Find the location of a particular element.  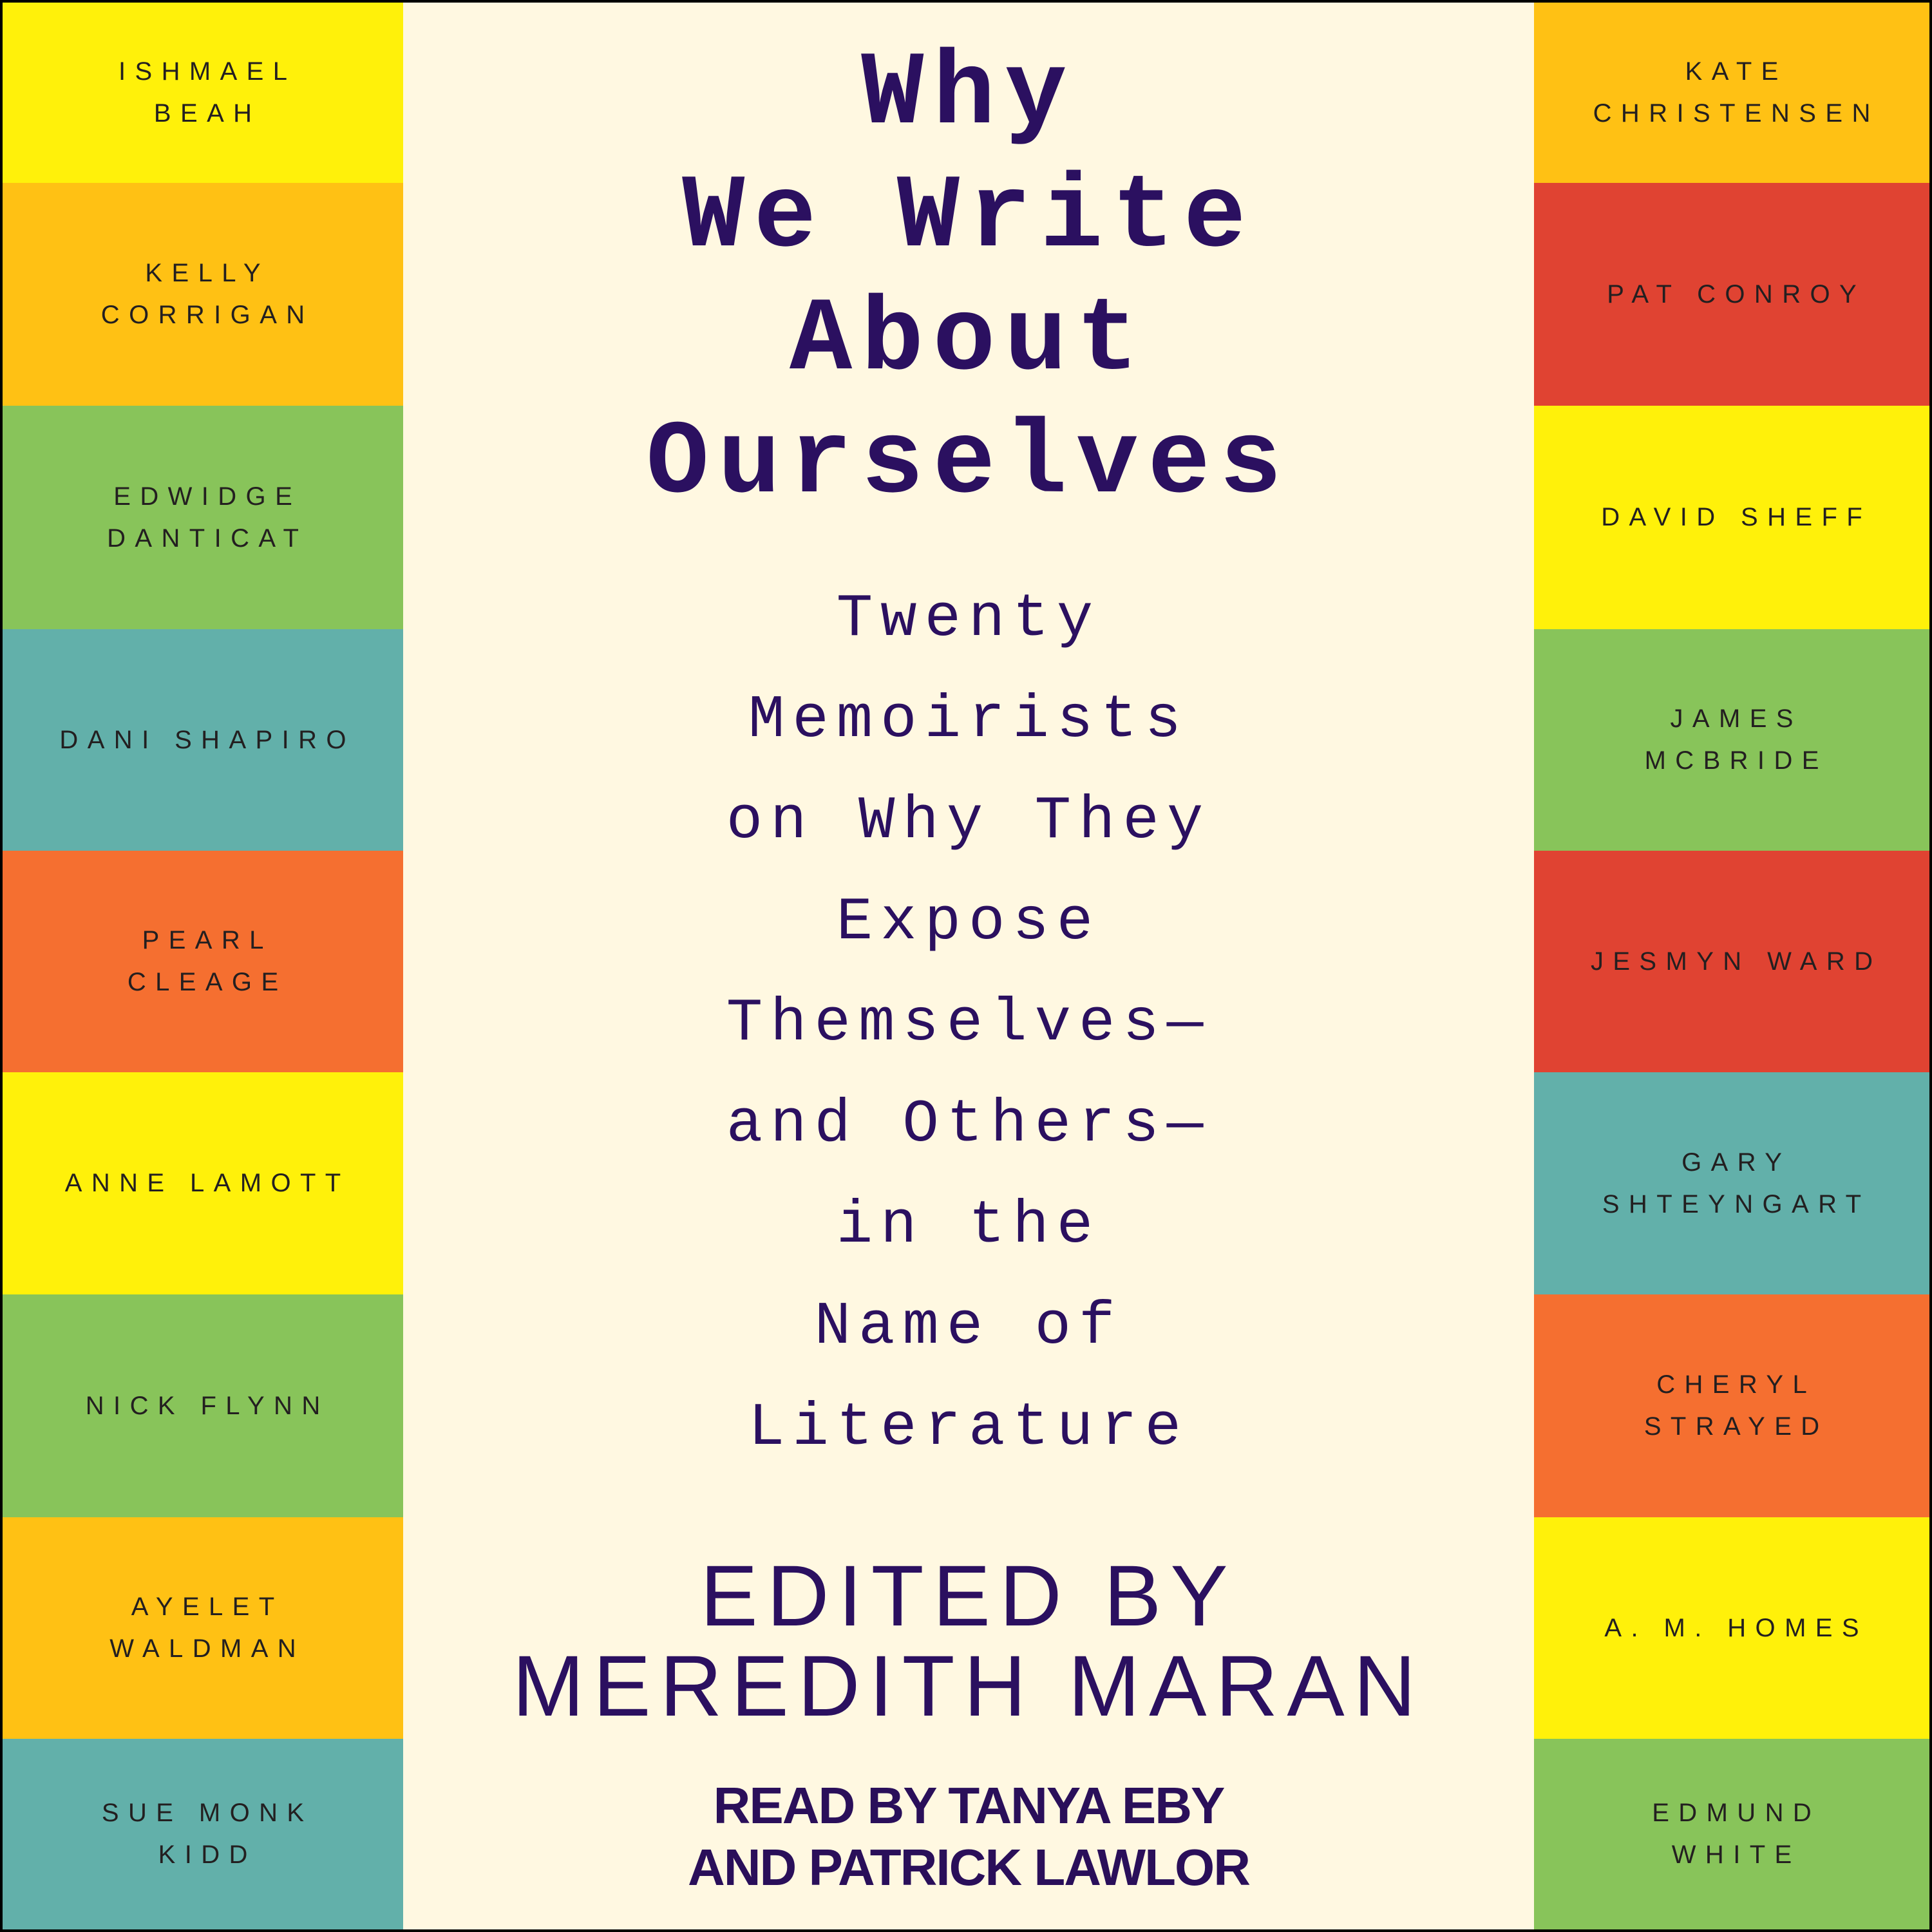

editor-credit: EDITED BY MEREDITH MARAN is located at coordinates (969, 1642).